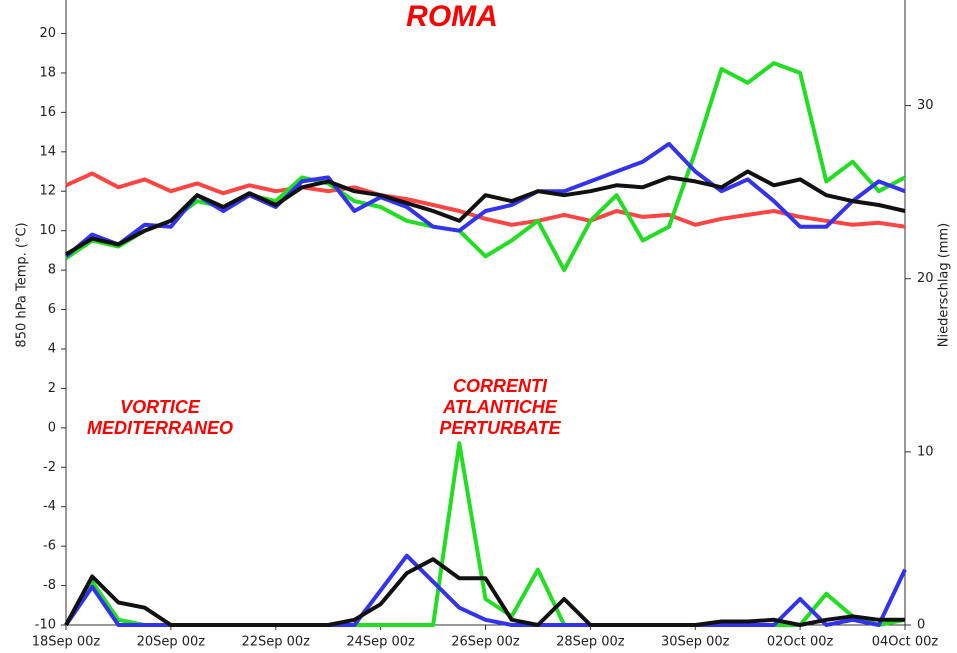  What do you see at coordinates (47, 72) in the screenshot?
I see `y-tick-label: 18` at bounding box center [47, 72].